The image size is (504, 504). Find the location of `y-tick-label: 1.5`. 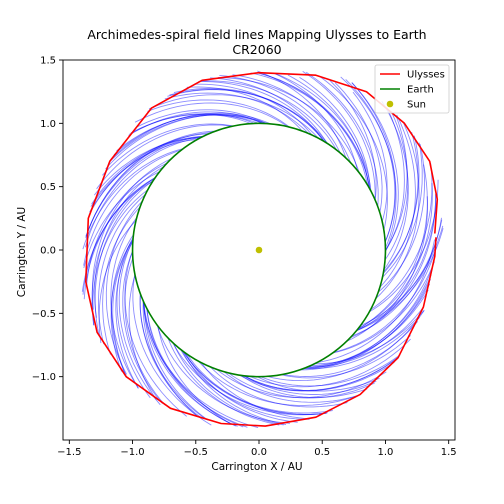

y-tick-label: 1.5 is located at coordinates (48, 61).